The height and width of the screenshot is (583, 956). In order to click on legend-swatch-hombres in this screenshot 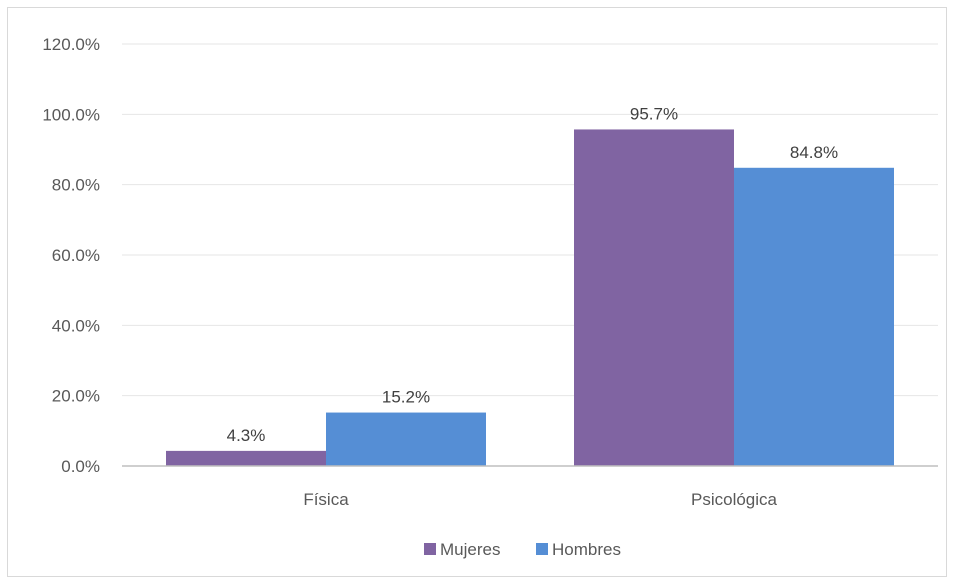, I will do `click(542, 549)`.